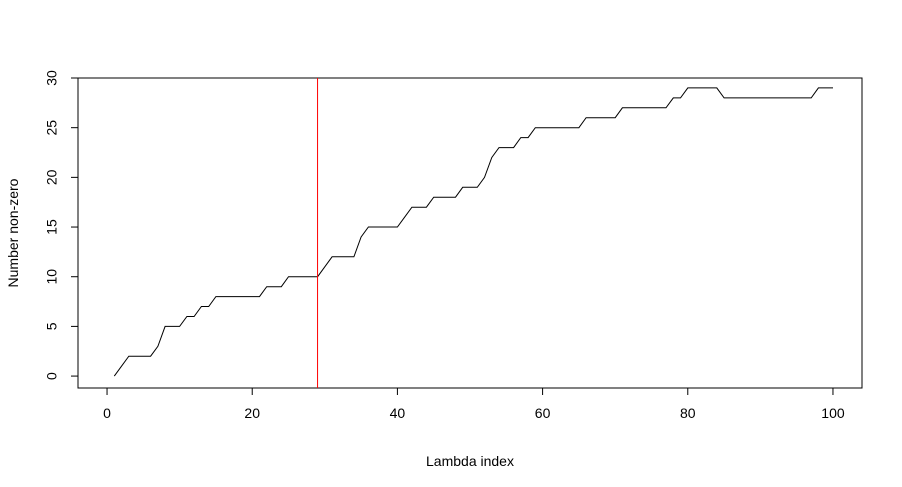 Image resolution: width=902 pixels, height=487 pixels. I want to click on x-tick-label: 80, so click(688, 413).